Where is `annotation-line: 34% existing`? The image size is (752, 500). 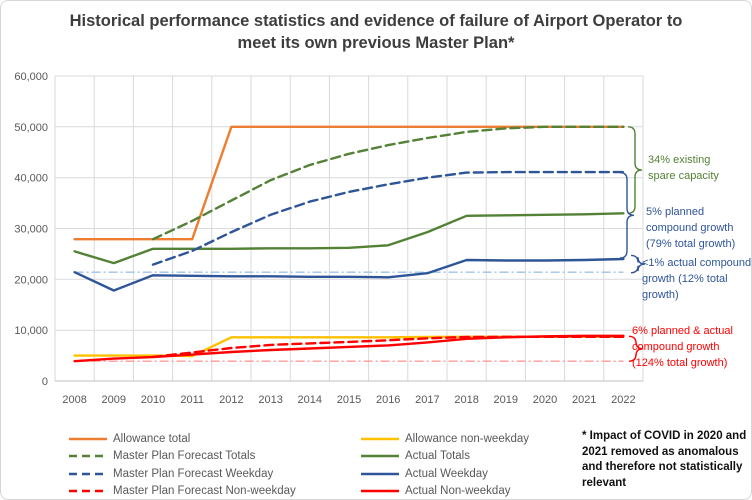 annotation-line: 34% existing is located at coordinates (679, 160).